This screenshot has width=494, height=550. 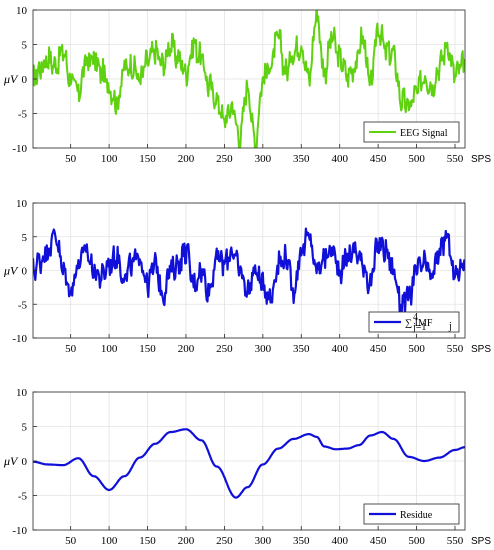 I want to click on legend-subscript: j=1, so click(x=419, y=327).